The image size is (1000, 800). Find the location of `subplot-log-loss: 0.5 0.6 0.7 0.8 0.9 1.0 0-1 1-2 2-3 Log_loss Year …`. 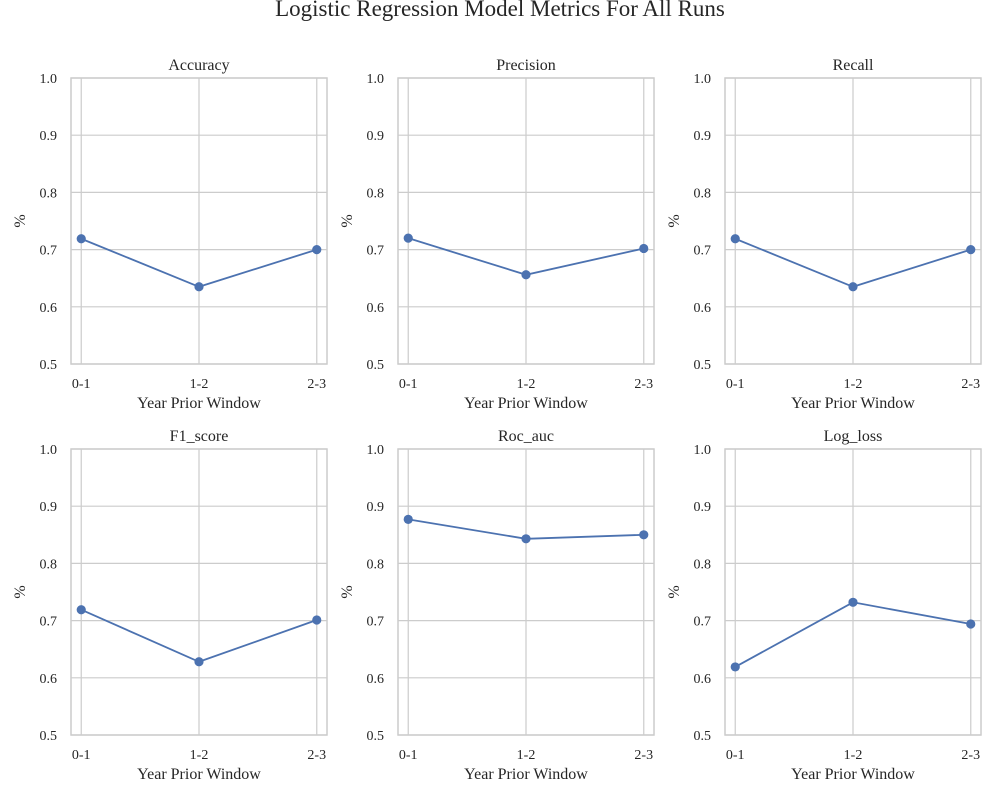

subplot-log-loss: 0.5 0.6 0.7 0.8 0.9 1.0 0-1 1-2 2-3 Log_loss Year … is located at coordinates (824, 605).